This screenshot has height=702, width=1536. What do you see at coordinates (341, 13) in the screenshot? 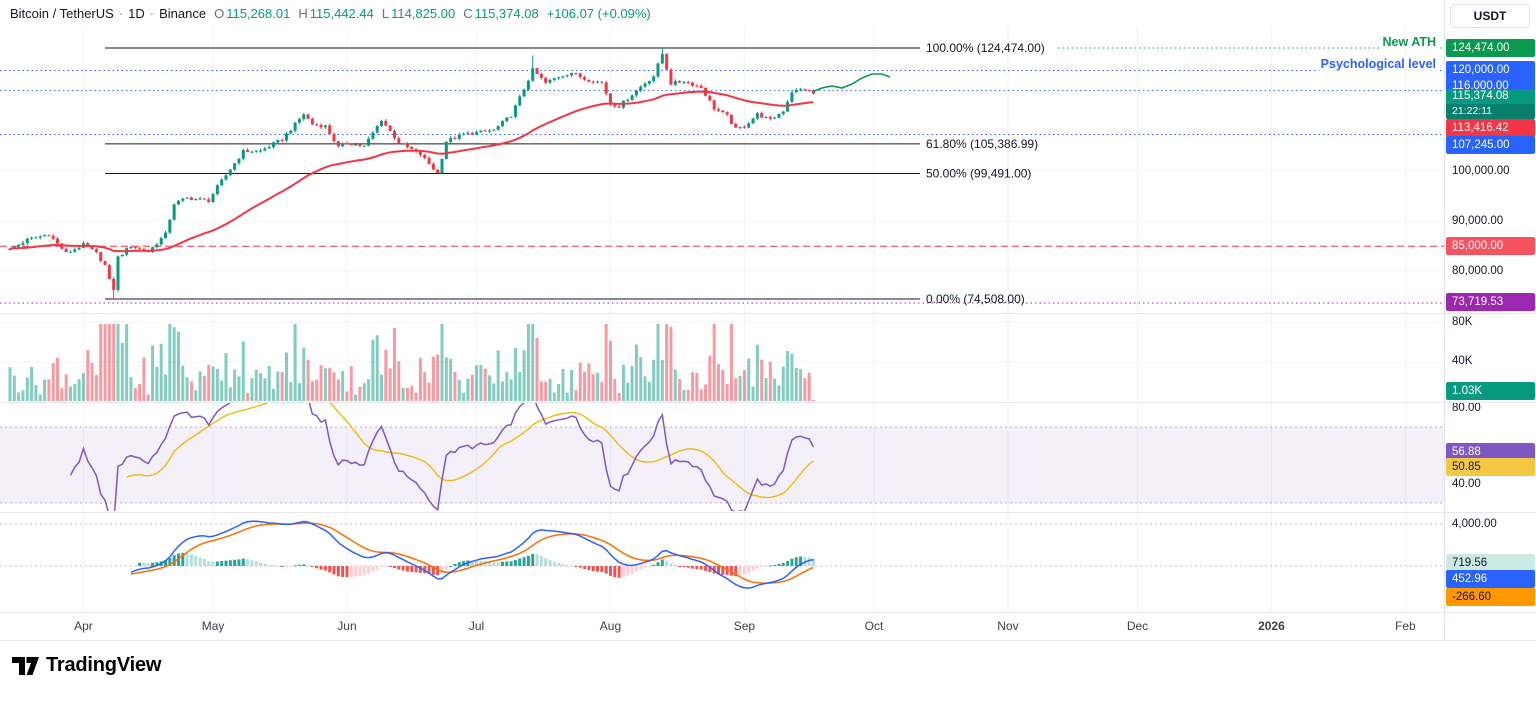
I see `high-value: 115,442.44` at bounding box center [341, 13].